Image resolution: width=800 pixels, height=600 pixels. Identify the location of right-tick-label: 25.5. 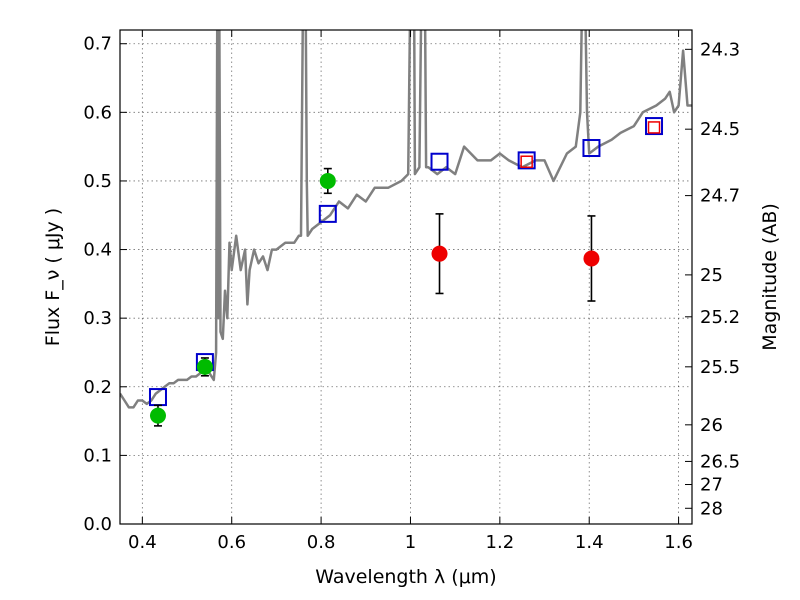
(720, 367).